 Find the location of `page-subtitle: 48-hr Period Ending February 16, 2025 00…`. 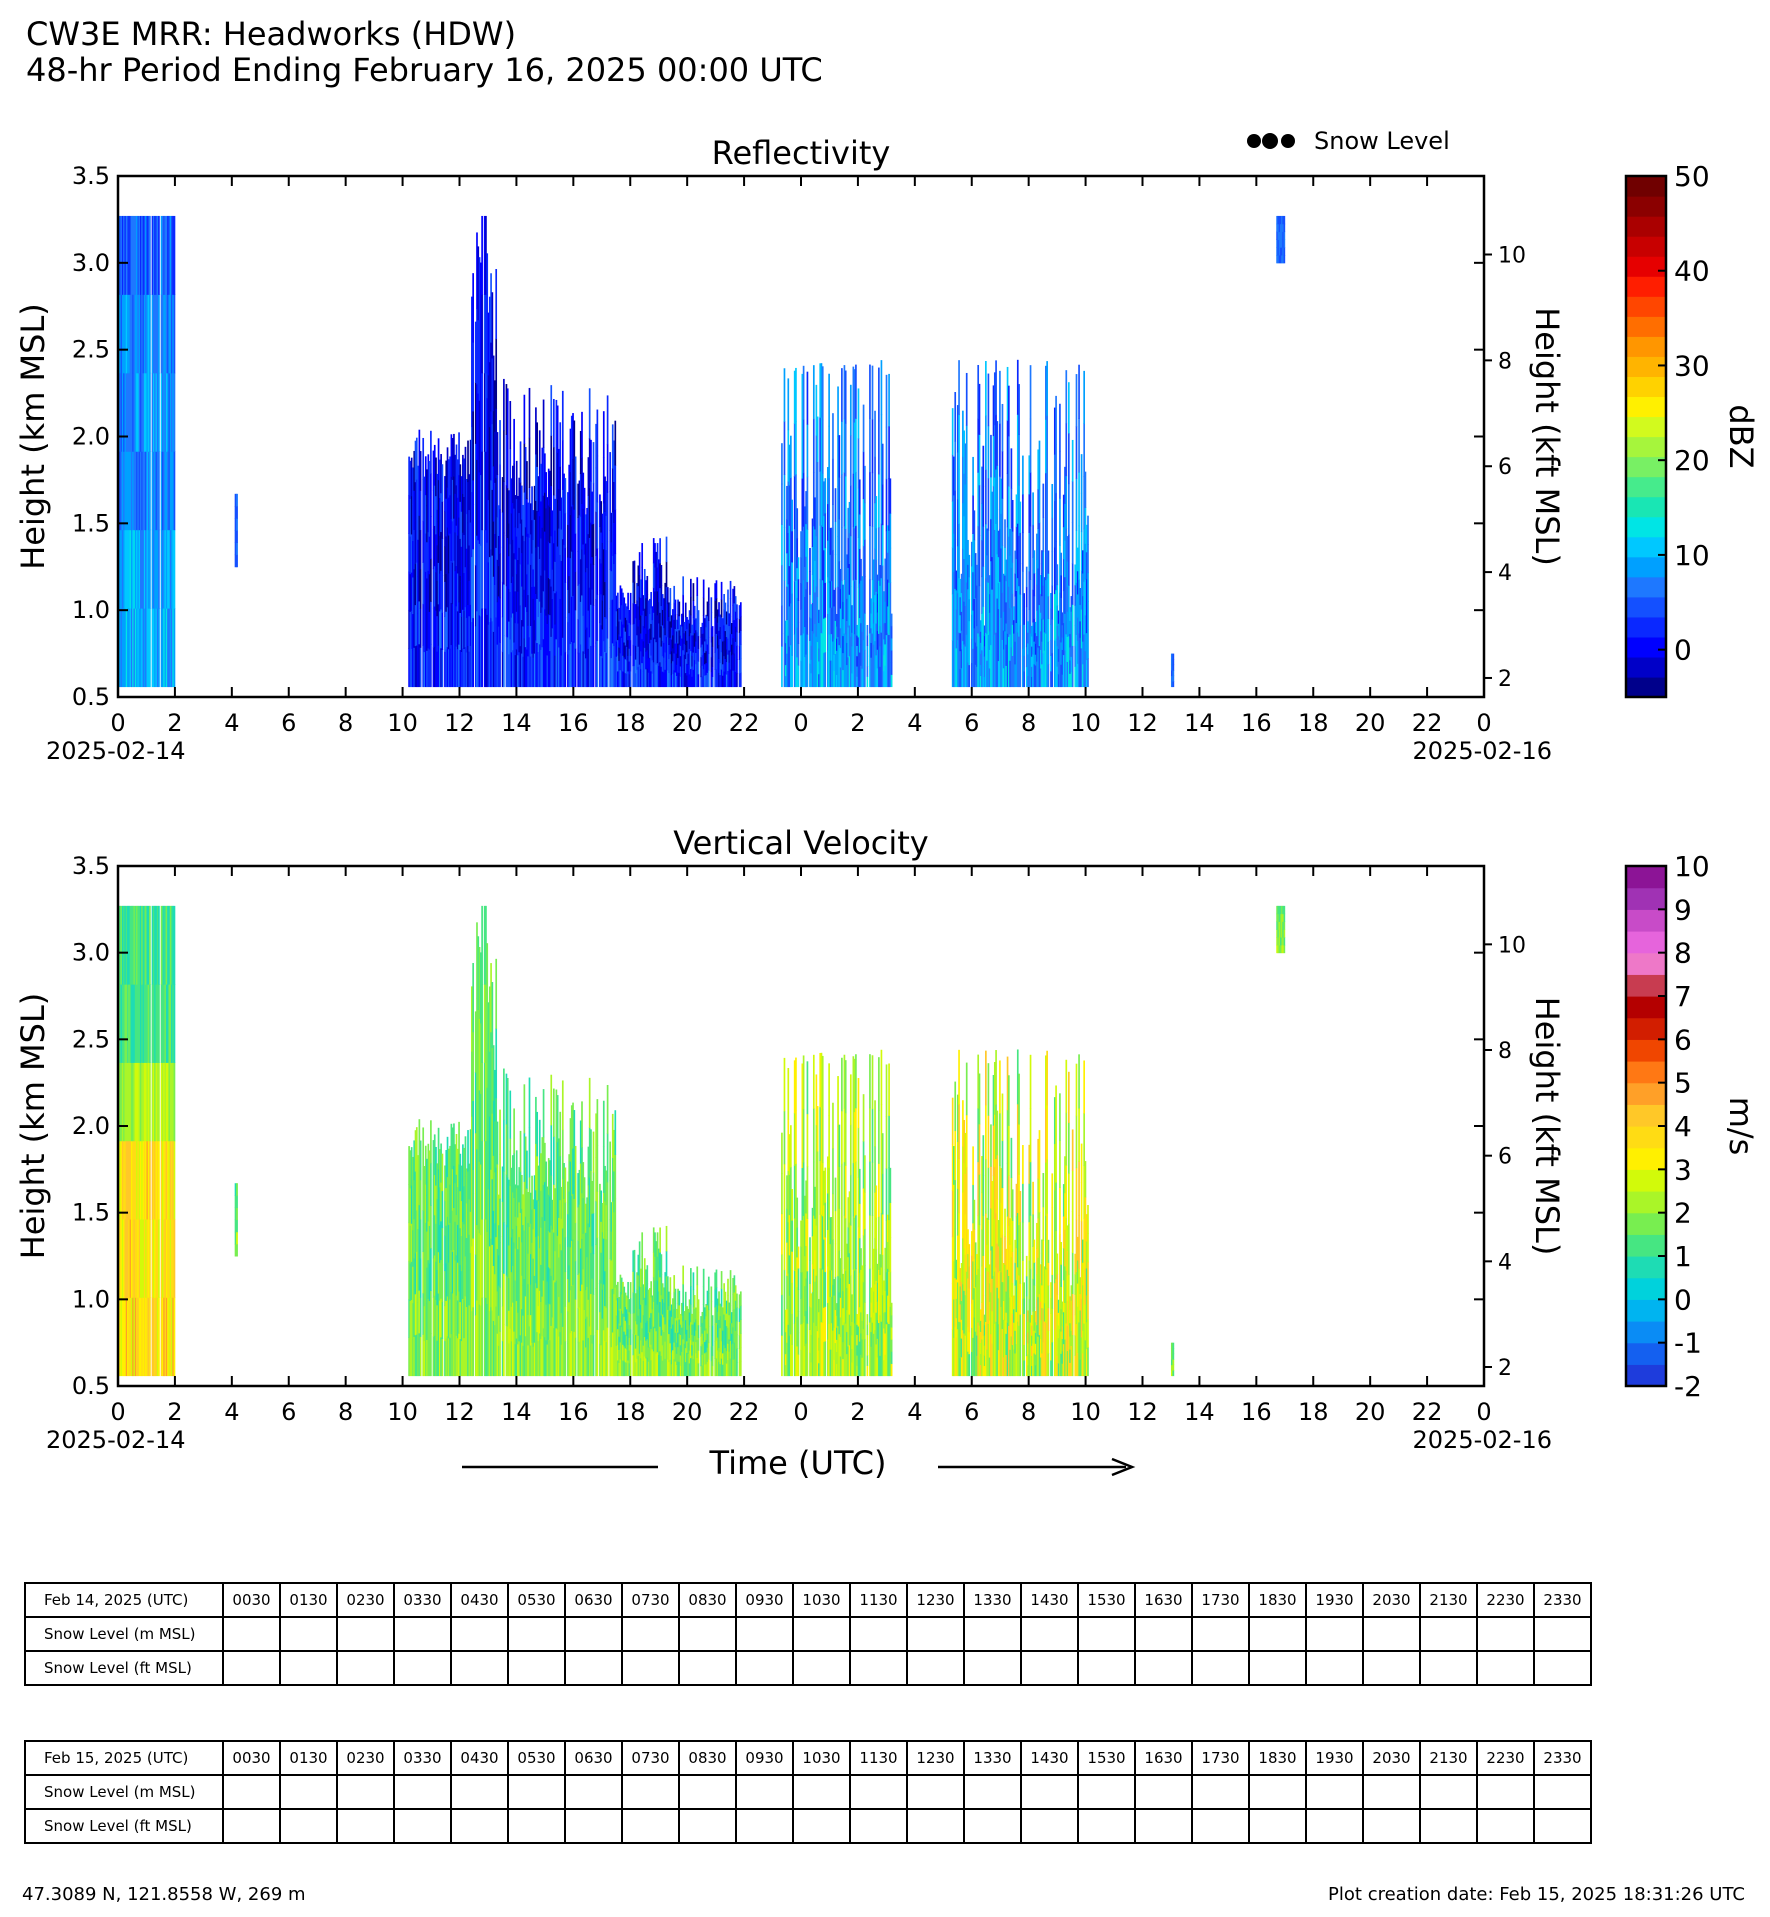

page-subtitle: 48-hr Period Ending February 16, 2025 00… is located at coordinates (424, 70).